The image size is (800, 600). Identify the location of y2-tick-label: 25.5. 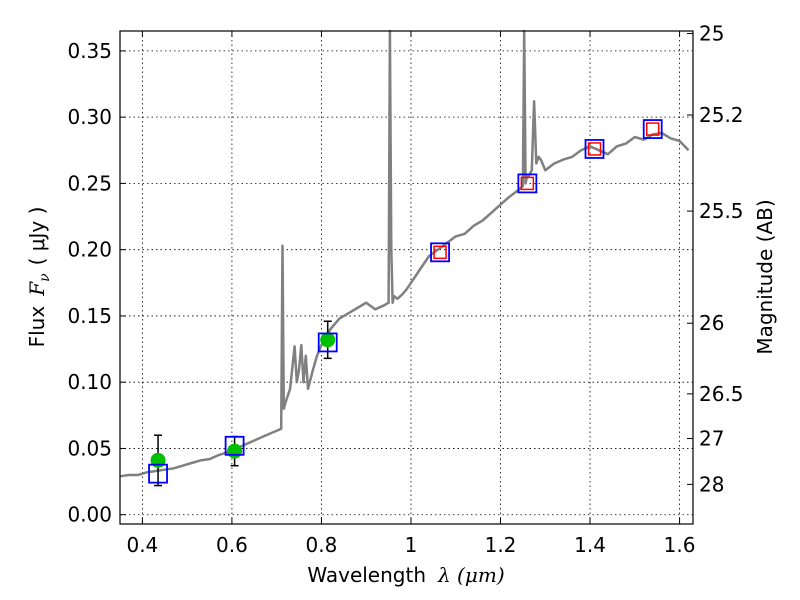
(721, 211).